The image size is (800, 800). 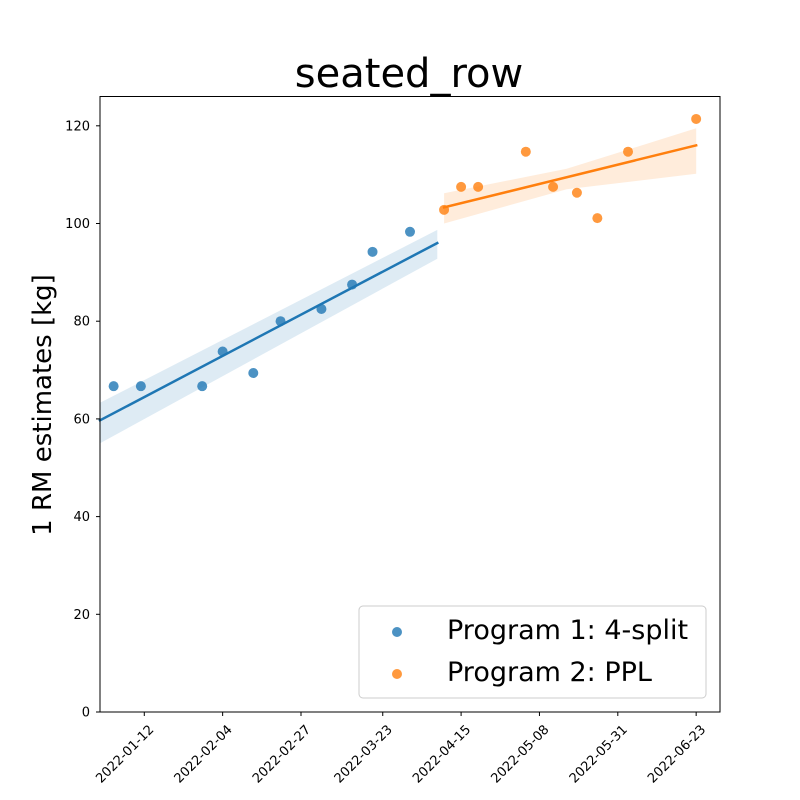 What do you see at coordinates (409, 74) in the screenshot?
I see `chart-title: seated_row` at bounding box center [409, 74].